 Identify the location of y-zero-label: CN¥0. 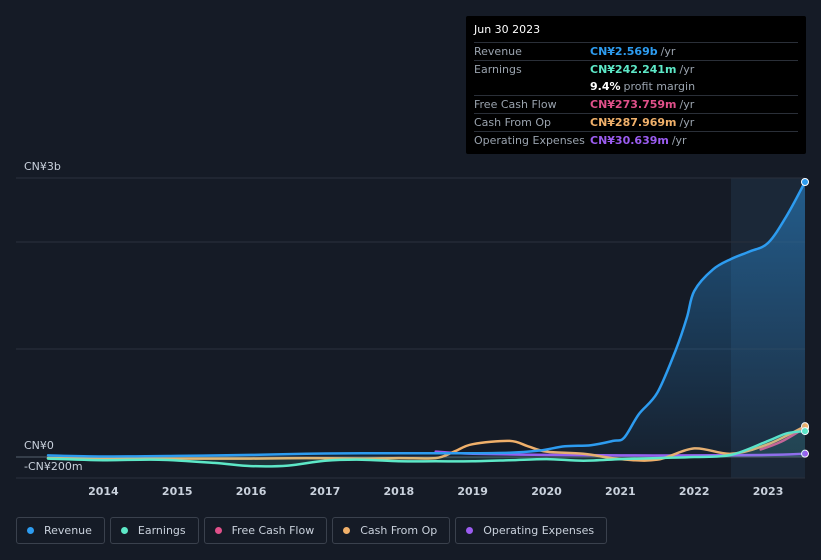
(39, 445).